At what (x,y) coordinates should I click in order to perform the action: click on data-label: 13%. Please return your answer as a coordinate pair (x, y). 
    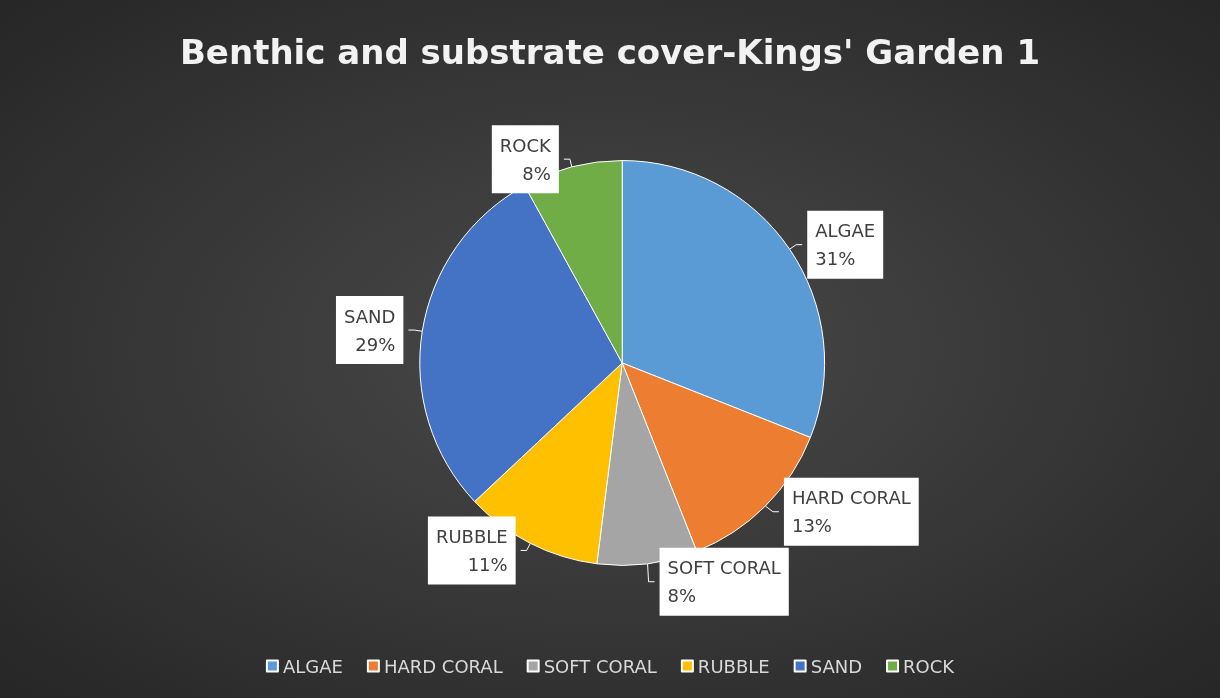
    Looking at the image, I should click on (811, 526).